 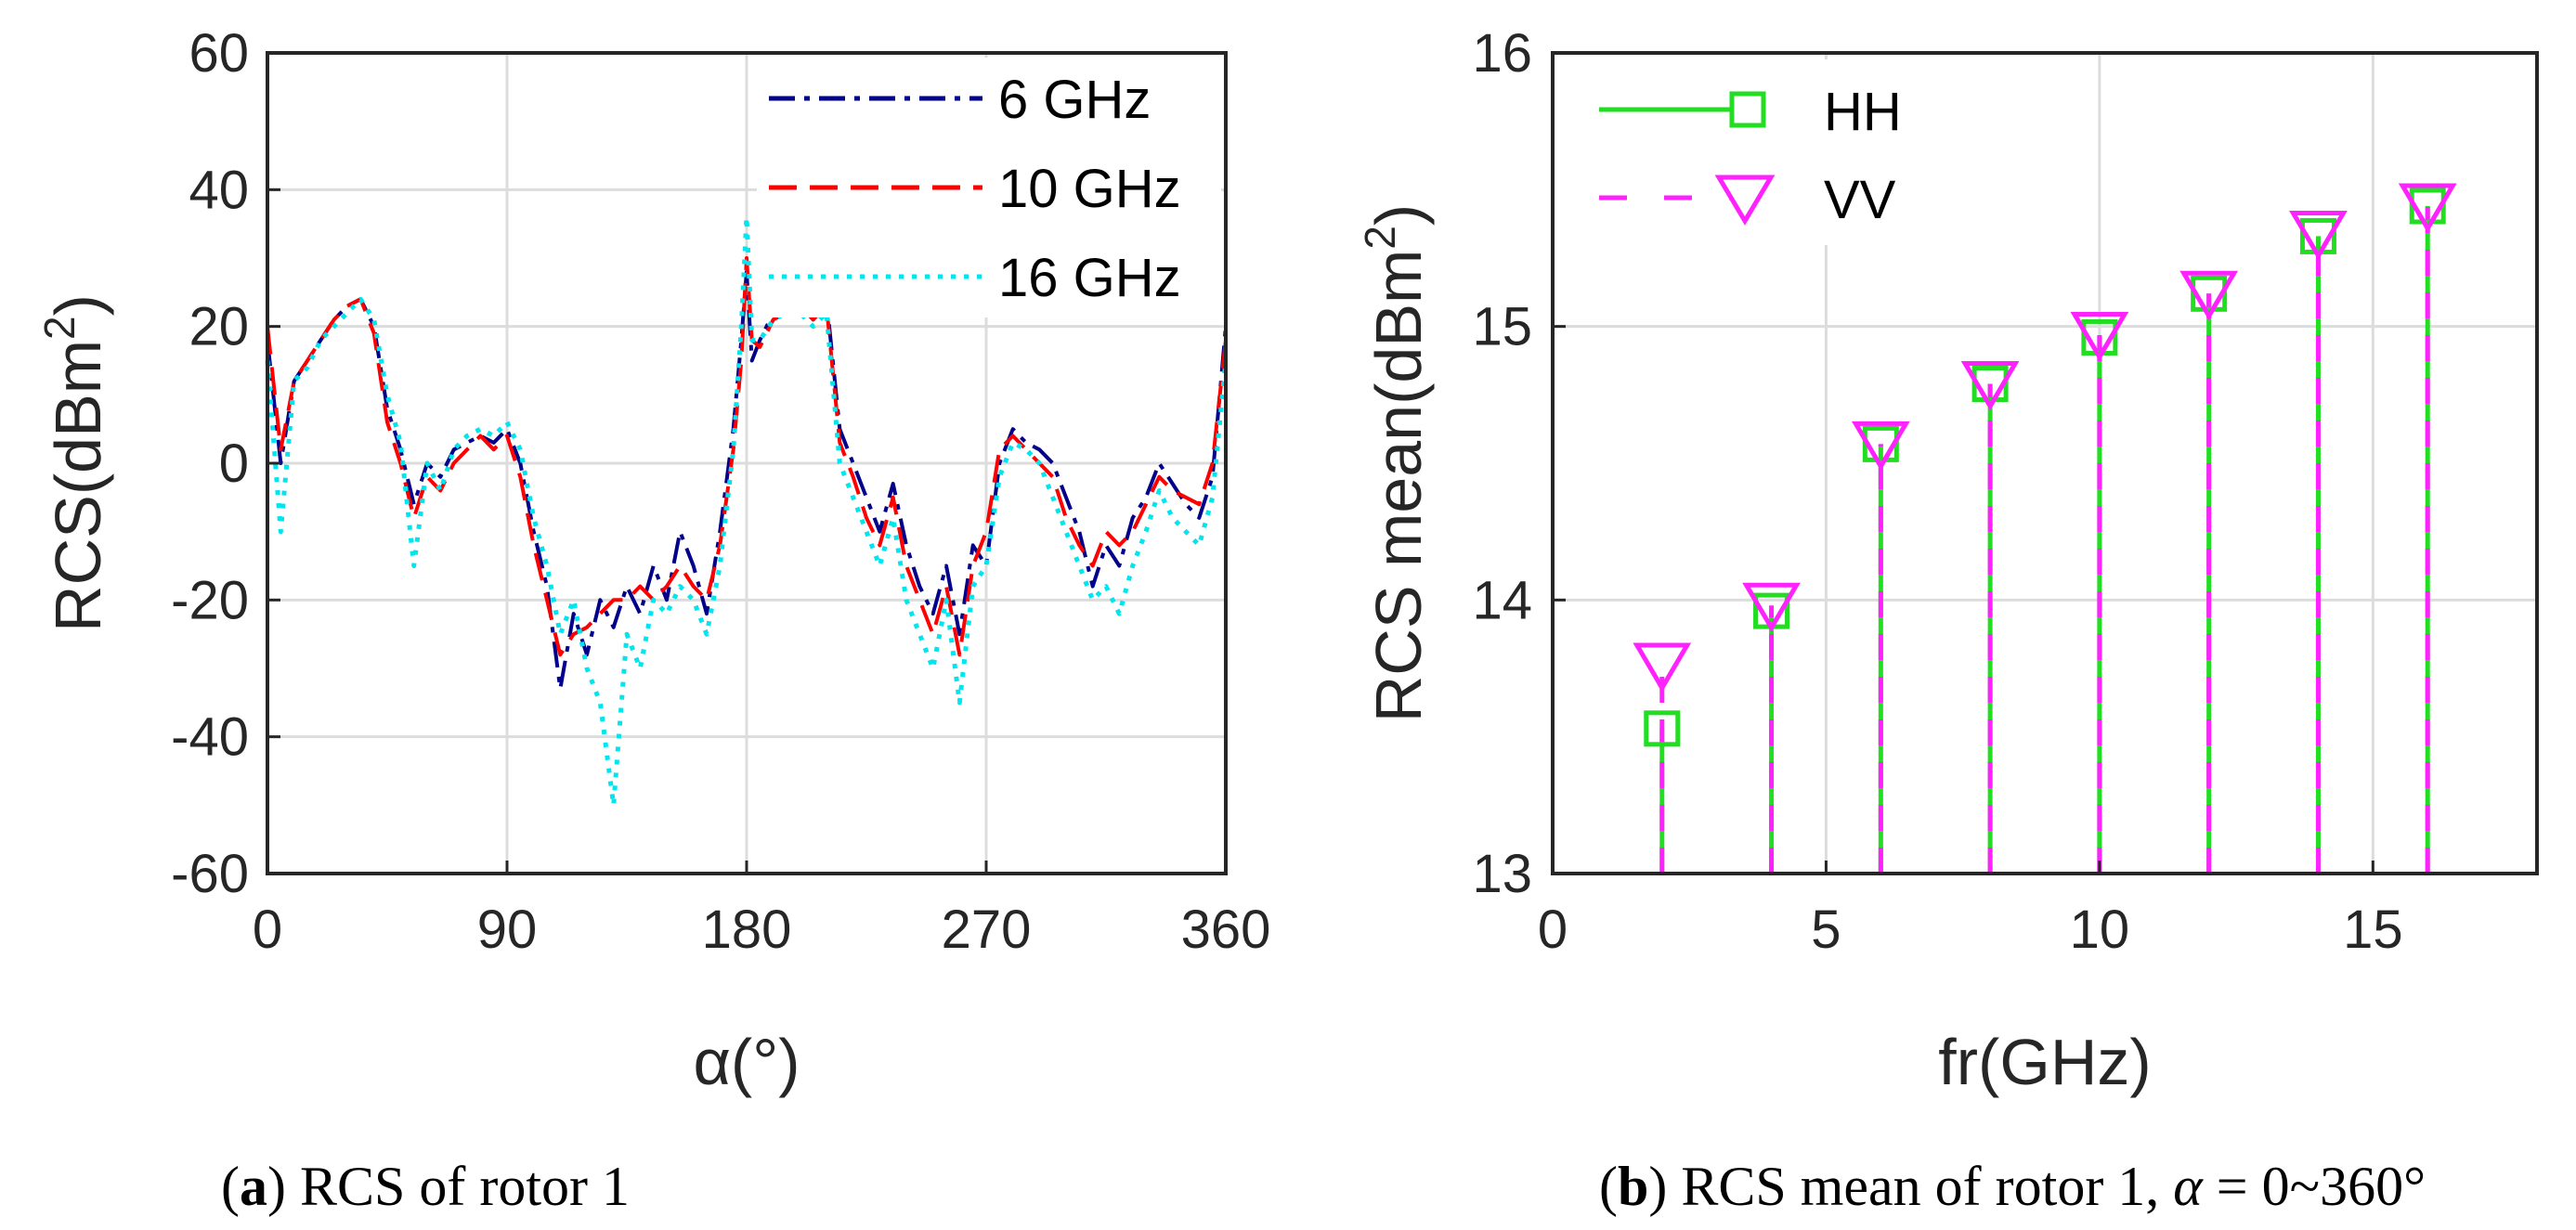 What do you see at coordinates (1746, 152) in the screenshot?
I see `chart-b-legend: HH VV` at bounding box center [1746, 152].